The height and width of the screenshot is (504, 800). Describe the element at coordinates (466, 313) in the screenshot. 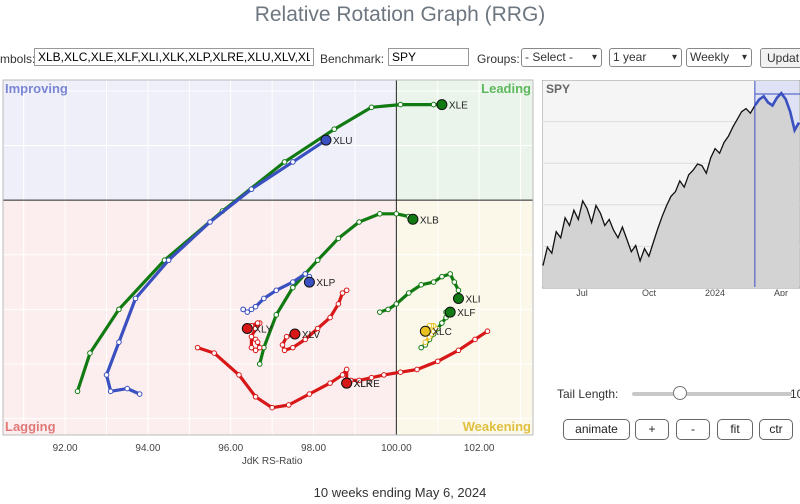

I see `series-label: XLF` at that location.